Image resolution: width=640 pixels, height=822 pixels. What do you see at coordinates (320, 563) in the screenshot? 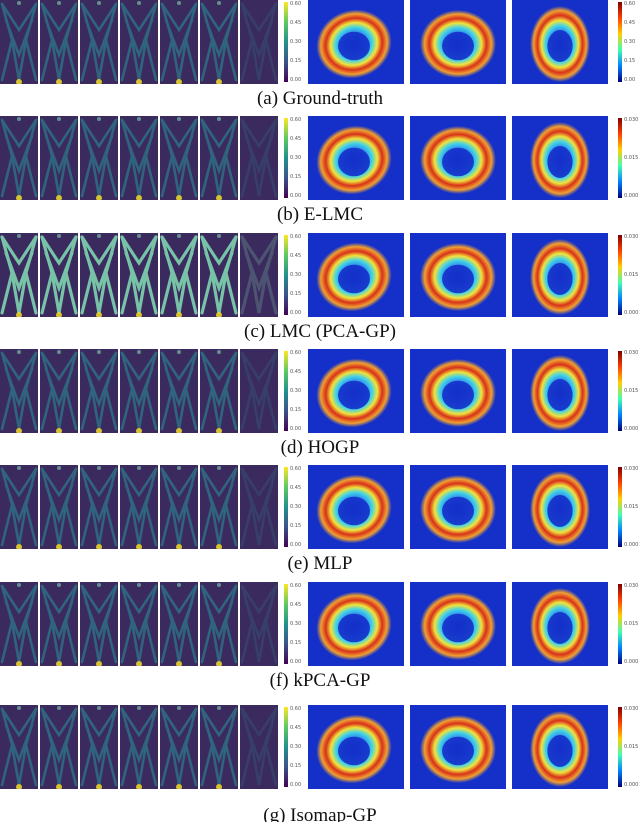
I see `subfigure-caption: (e) MLP` at bounding box center [320, 563].